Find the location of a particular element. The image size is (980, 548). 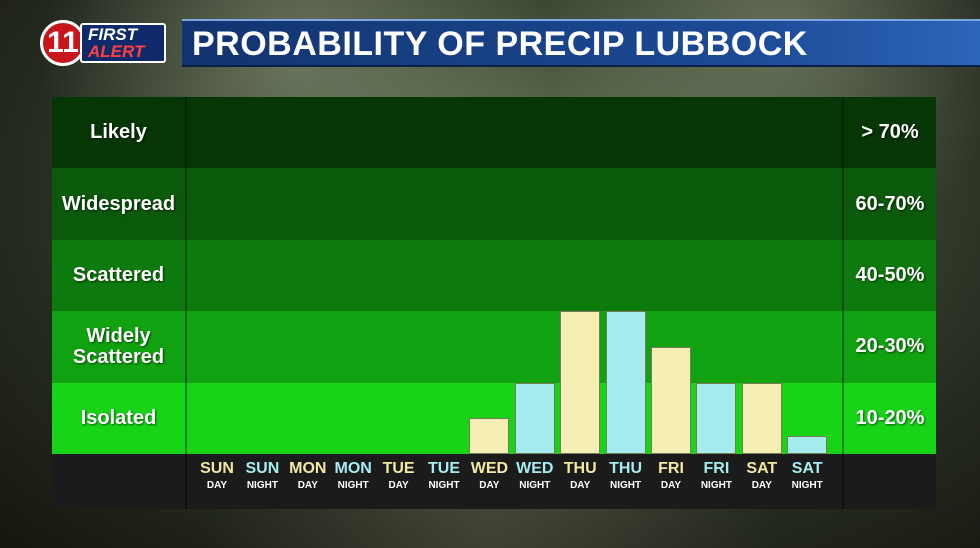

band-label: Isolated is located at coordinates (118, 417).